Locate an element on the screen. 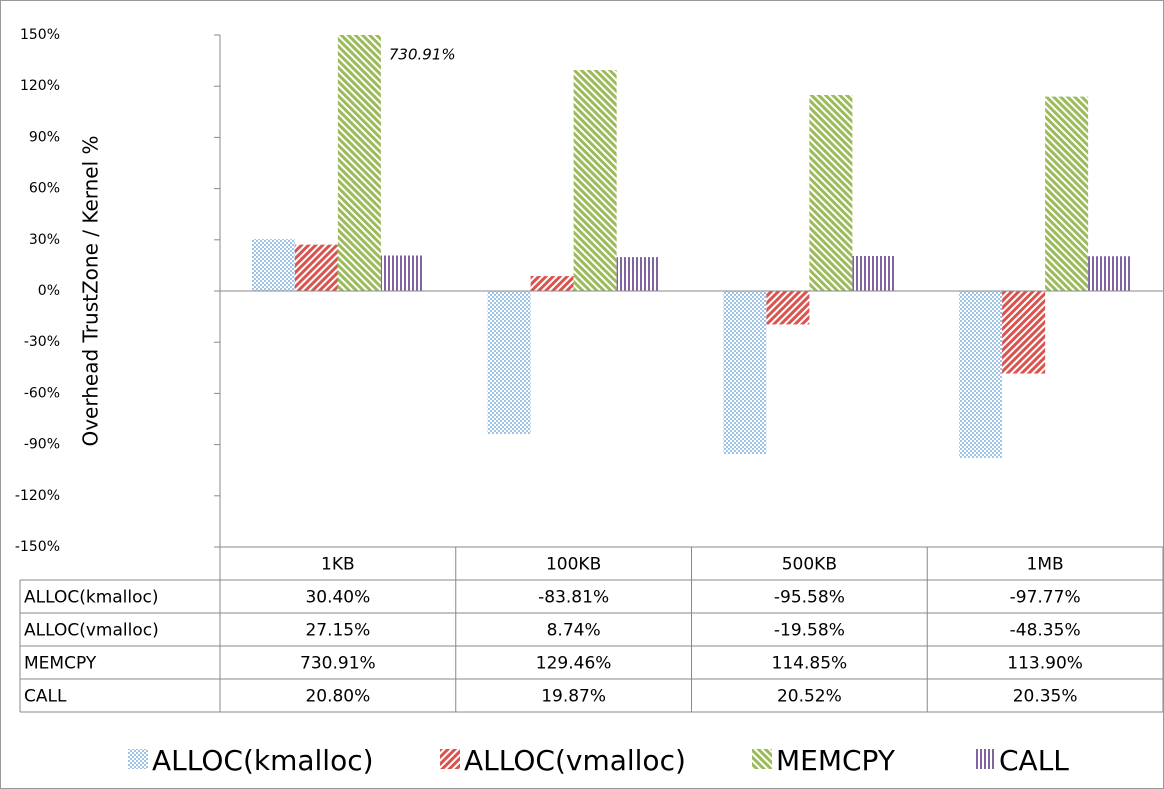 Image resolution: width=1164 pixels, height=789 pixels. y-tick-label: 0% is located at coordinates (49, 291).